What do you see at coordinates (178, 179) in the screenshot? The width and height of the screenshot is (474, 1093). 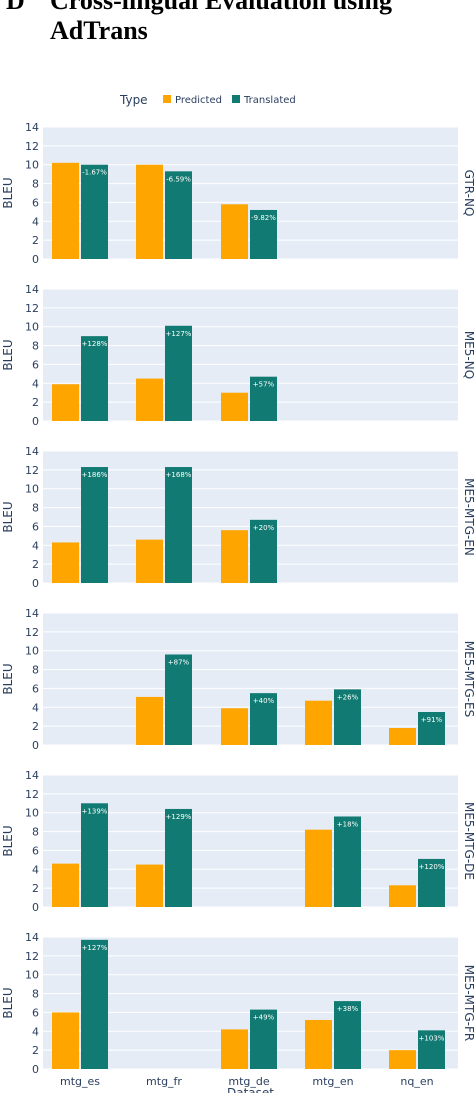 I see `data-label: -6.59%` at bounding box center [178, 179].